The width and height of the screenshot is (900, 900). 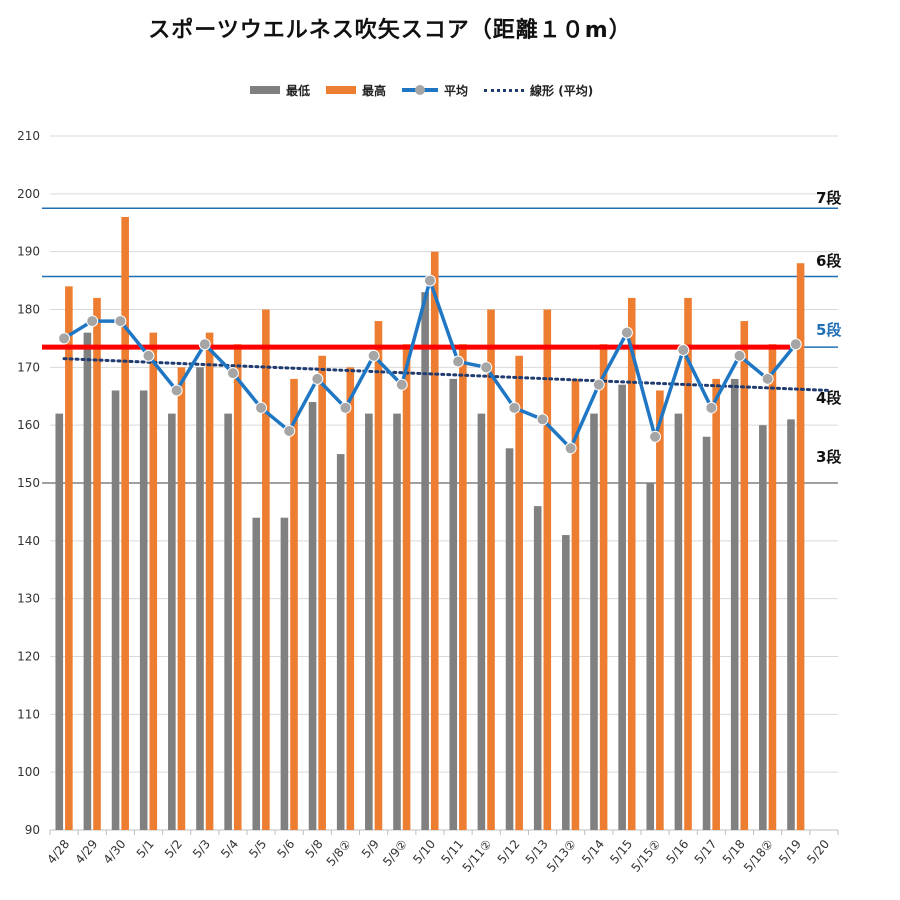 What do you see at coordinates (145, 849) in the screenshot?
I see `x-tick-label: 5/1` at bounding box center [145, 849].